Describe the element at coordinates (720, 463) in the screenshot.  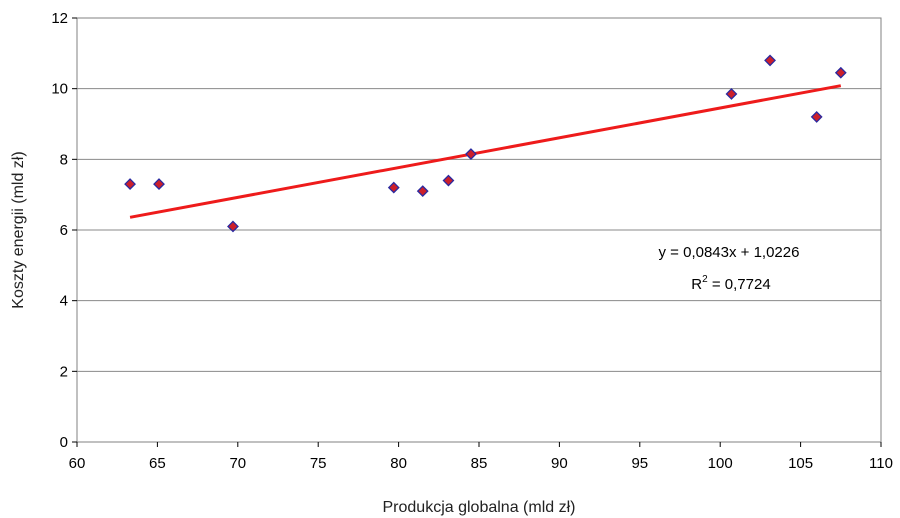
I see `x-tick-label: 100` at that location.